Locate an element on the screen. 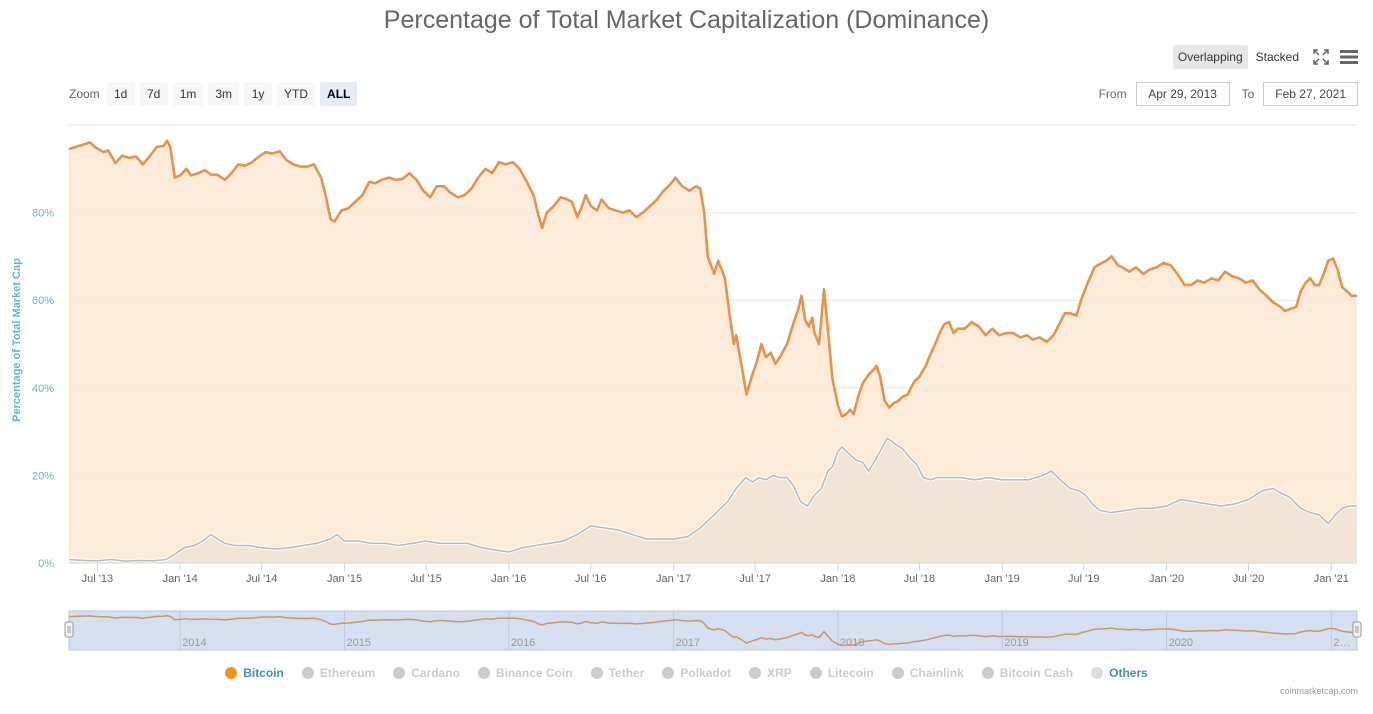 Image resolution: width=1373 pixels, height=714 pixels. from-date-input: Apr 29, 2013 is located at coordinates (1182, 94).